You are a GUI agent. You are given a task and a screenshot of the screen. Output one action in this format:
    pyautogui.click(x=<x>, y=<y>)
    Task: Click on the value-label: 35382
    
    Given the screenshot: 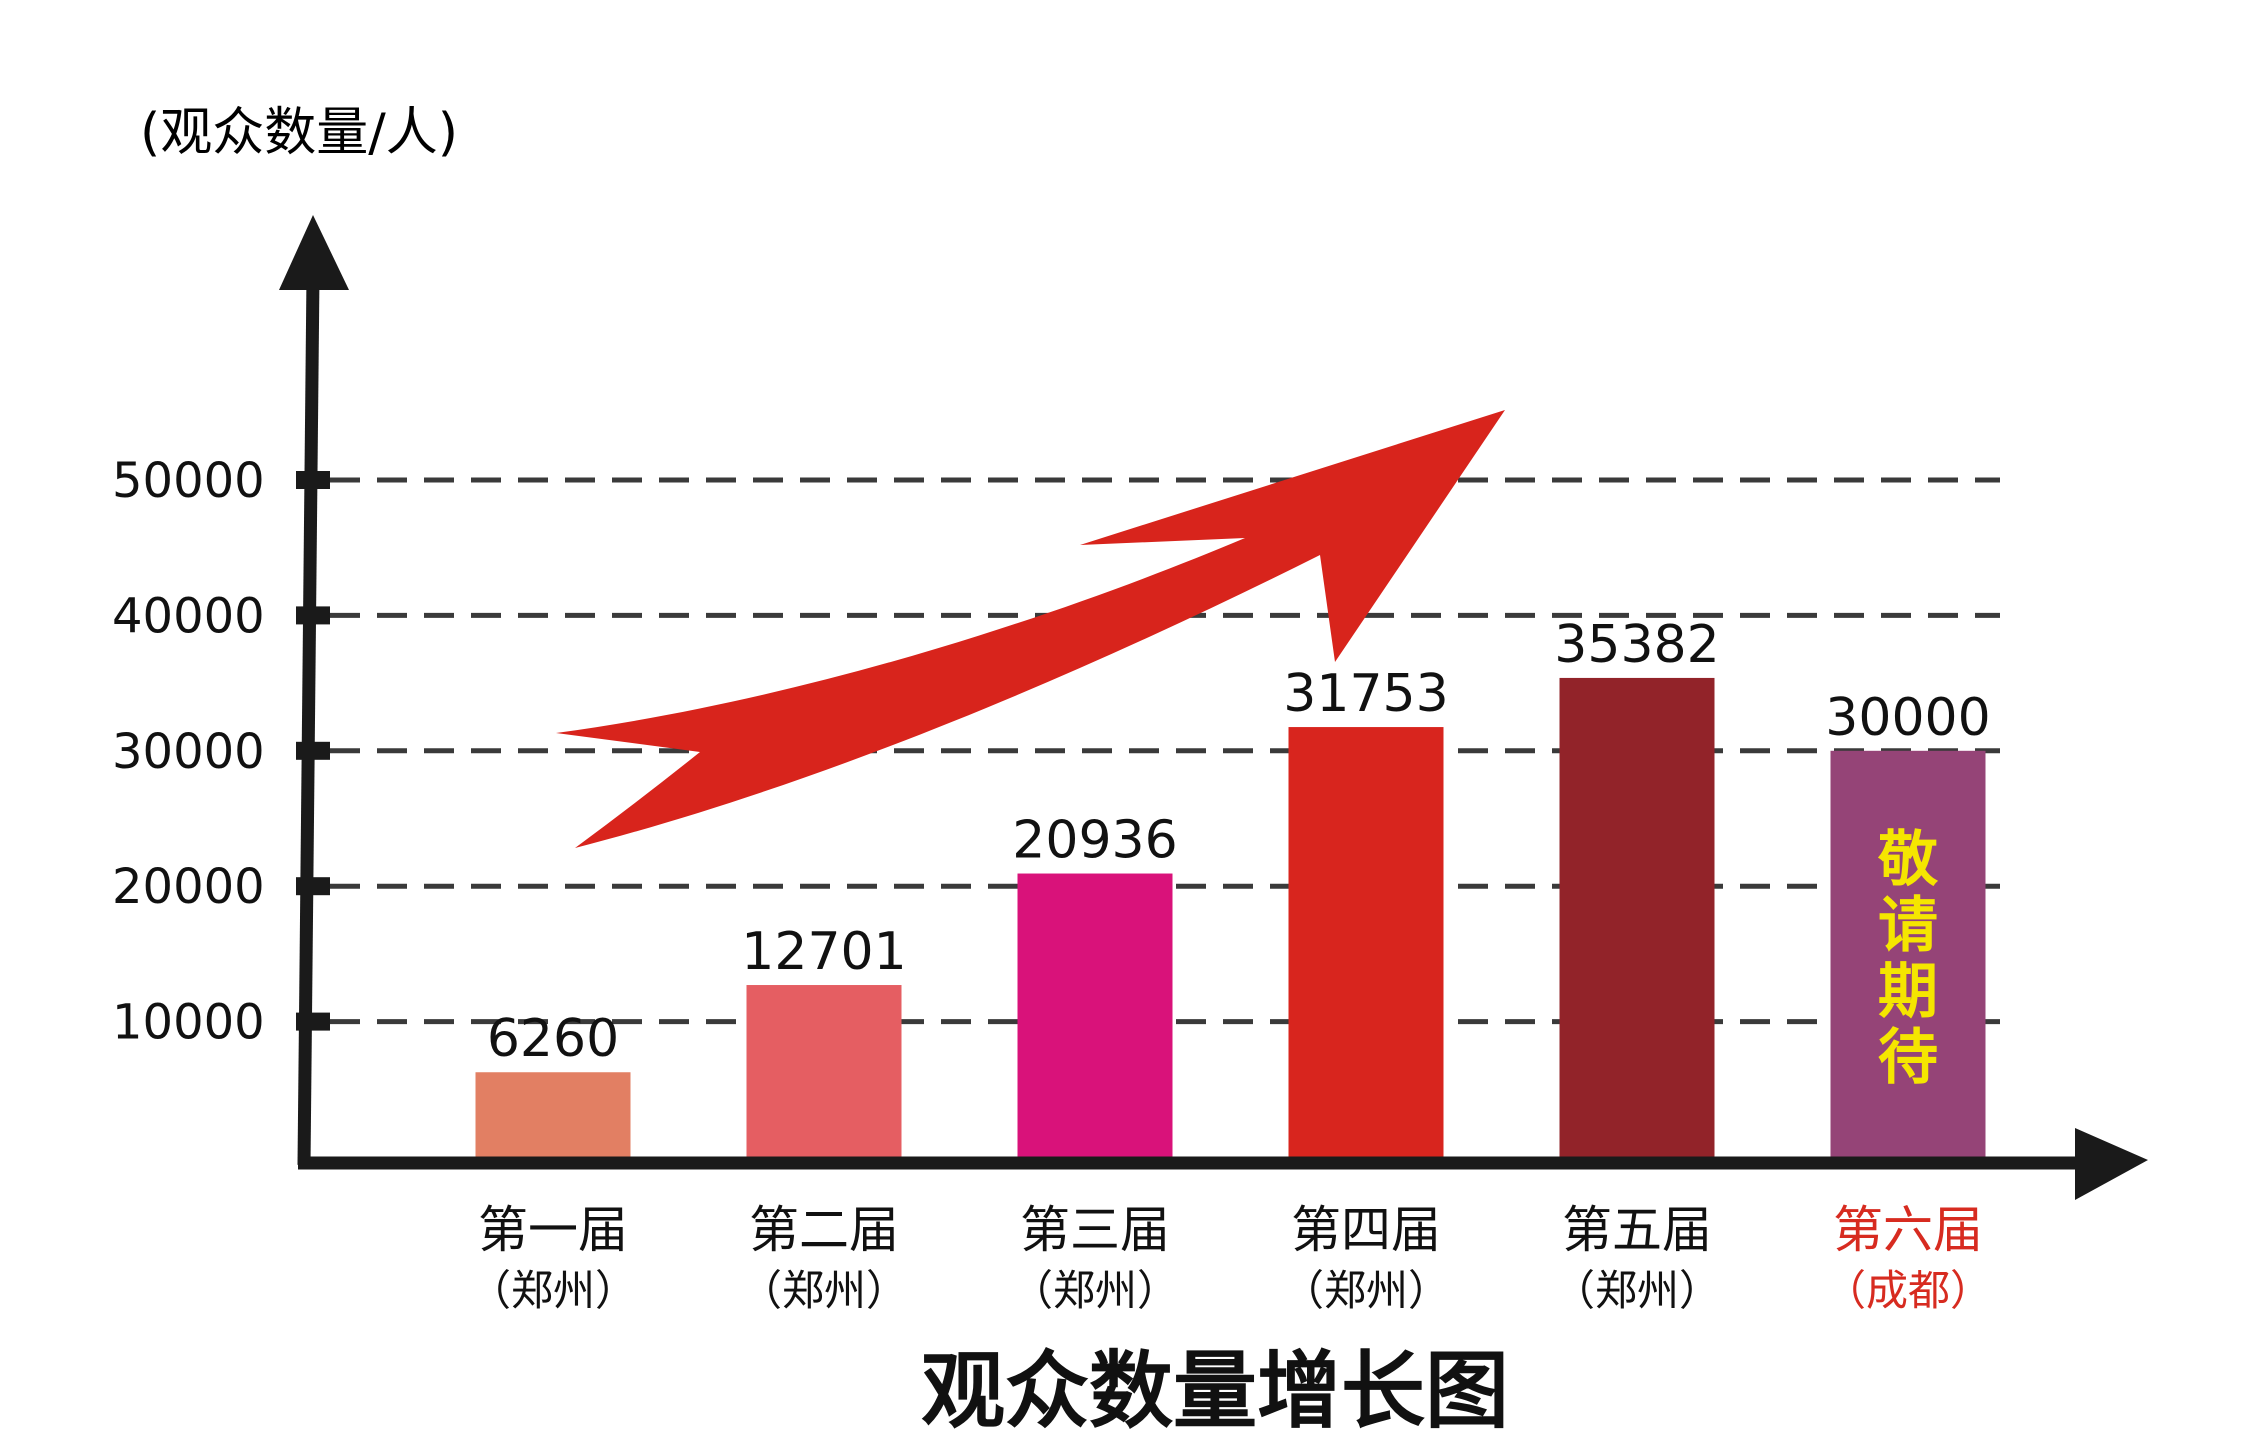 What is the action you would take?
    pyautogui.click(x=1636, y=645)
    